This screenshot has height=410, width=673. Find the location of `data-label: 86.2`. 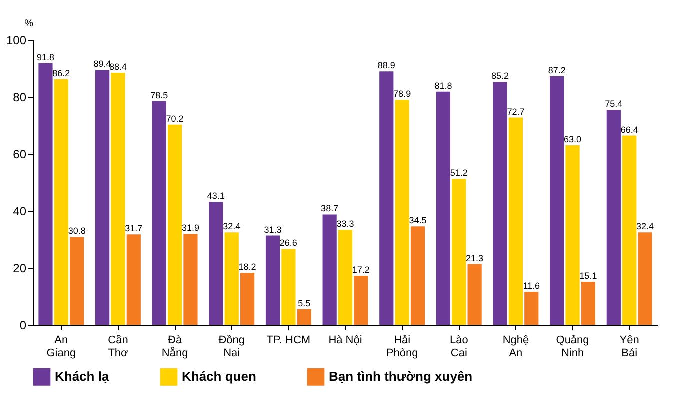

data-label: 86.2 is located at coordinates (61, 73).